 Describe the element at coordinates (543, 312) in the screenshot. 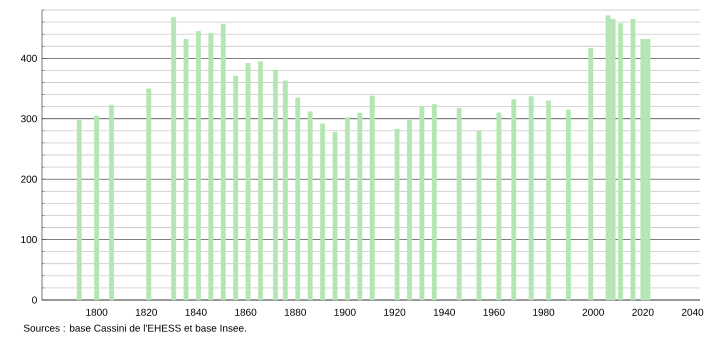

I see `x-tick-label: 1980` at that location.